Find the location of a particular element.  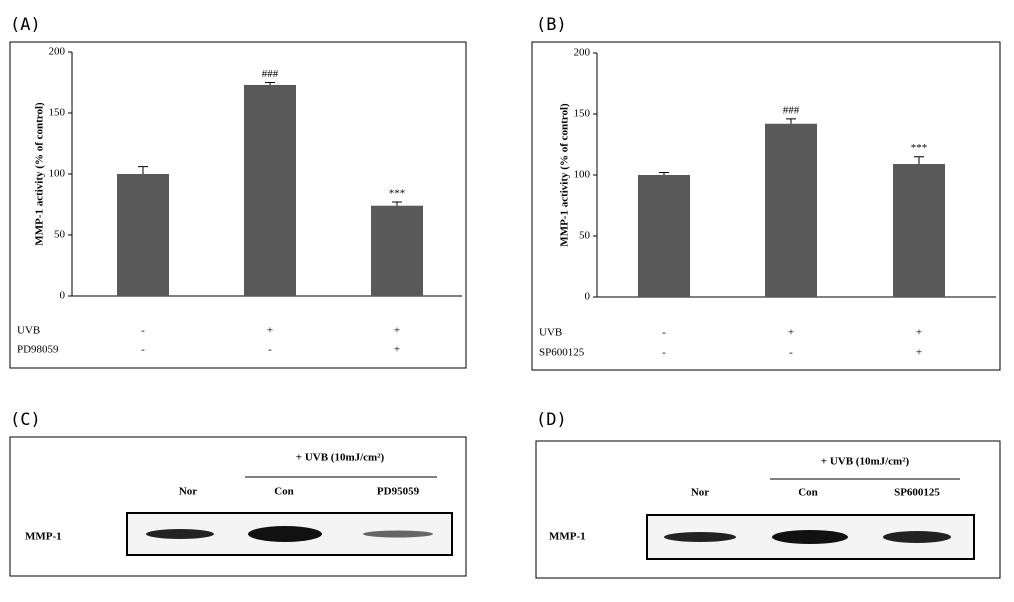

panel-label: (D) is located at coordinates (551, 420).